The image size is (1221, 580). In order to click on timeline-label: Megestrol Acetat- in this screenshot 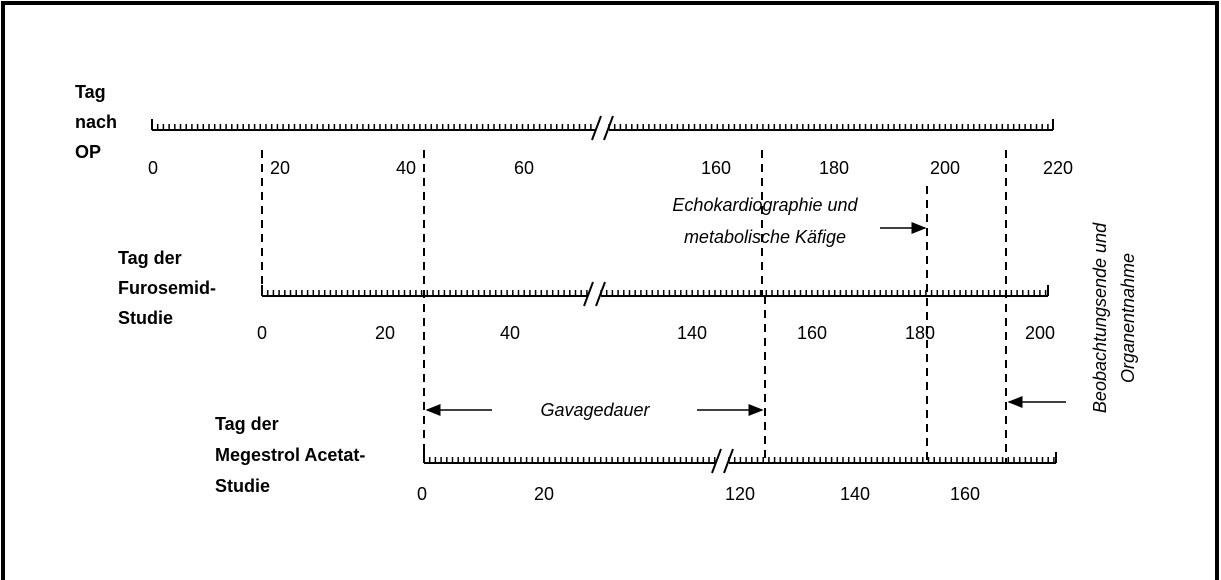, I will do `click(290, 455)`.